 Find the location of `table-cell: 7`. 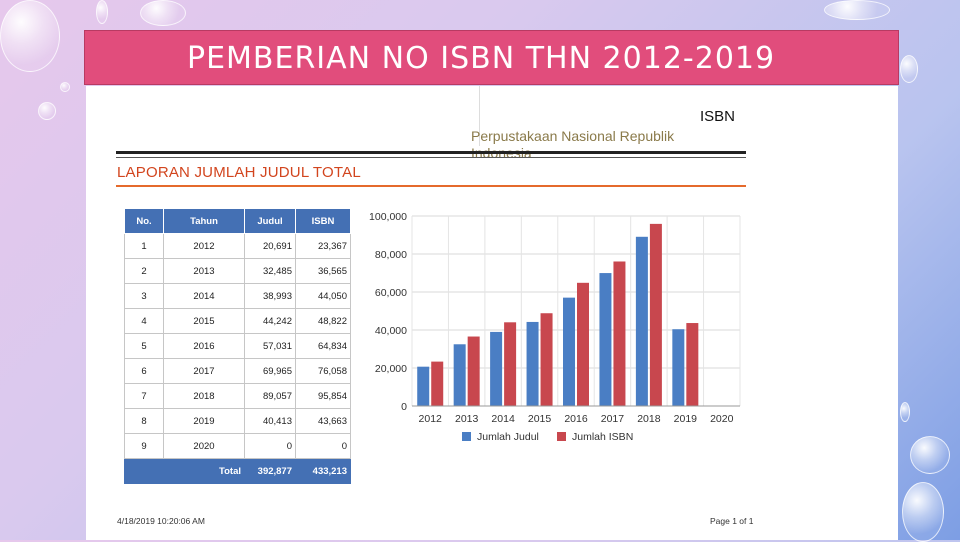

table-cell: 7 is located at coordinates (144, 396).